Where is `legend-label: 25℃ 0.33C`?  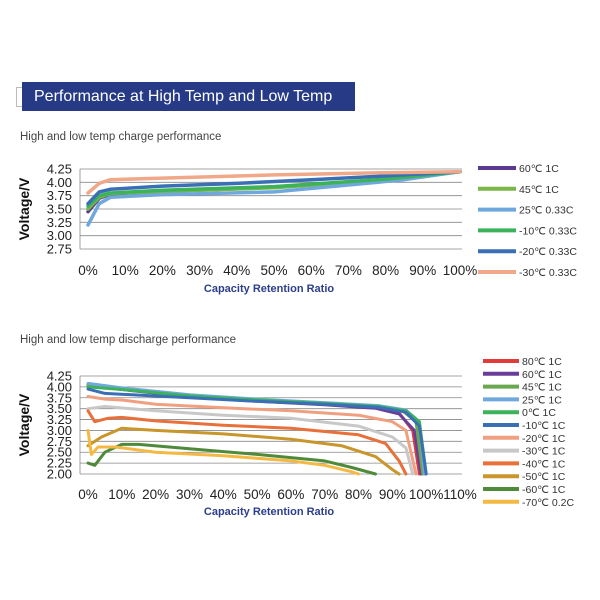
legend-label: 25℃ 0.33C is located at coordinates (546, 211).